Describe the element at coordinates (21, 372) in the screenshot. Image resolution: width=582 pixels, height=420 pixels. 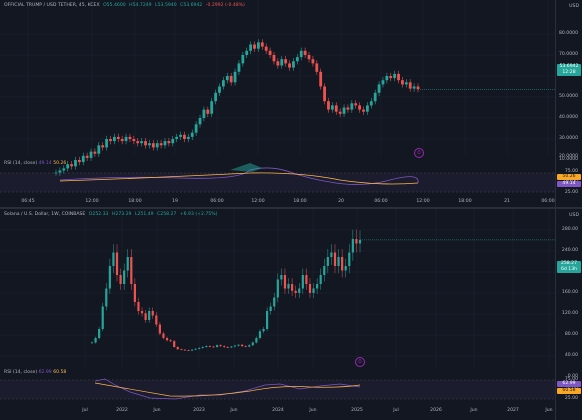
I see `bottom-rsi-title: RSI (14, close)` at that location.